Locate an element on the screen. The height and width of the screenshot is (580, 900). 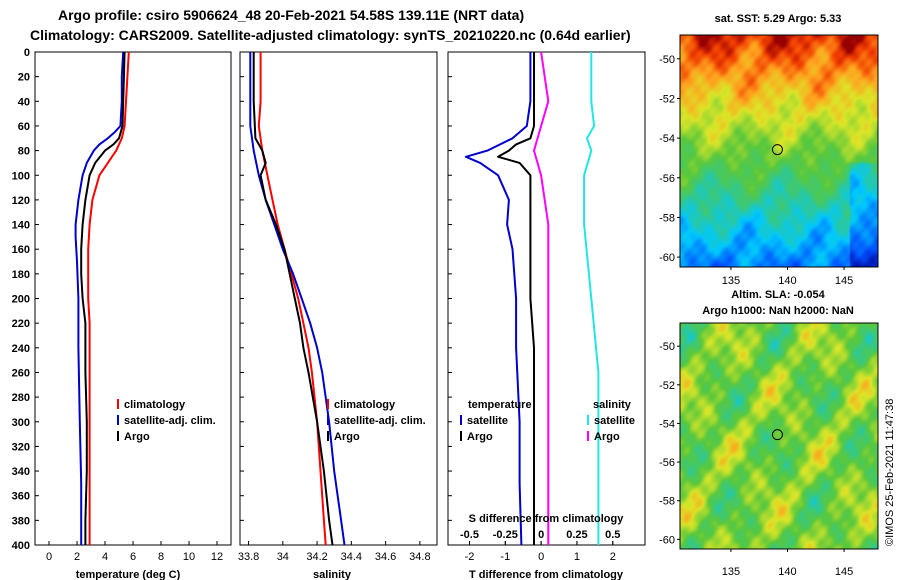
t-difference-axis-ticks: -2 -1 0 1 2 is located at coordinates (540, 552).